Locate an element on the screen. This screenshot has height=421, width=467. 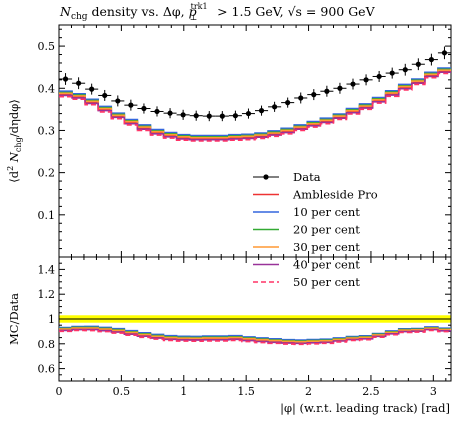
y-tick-label: 0.2 is located at coordinates (47, 173).